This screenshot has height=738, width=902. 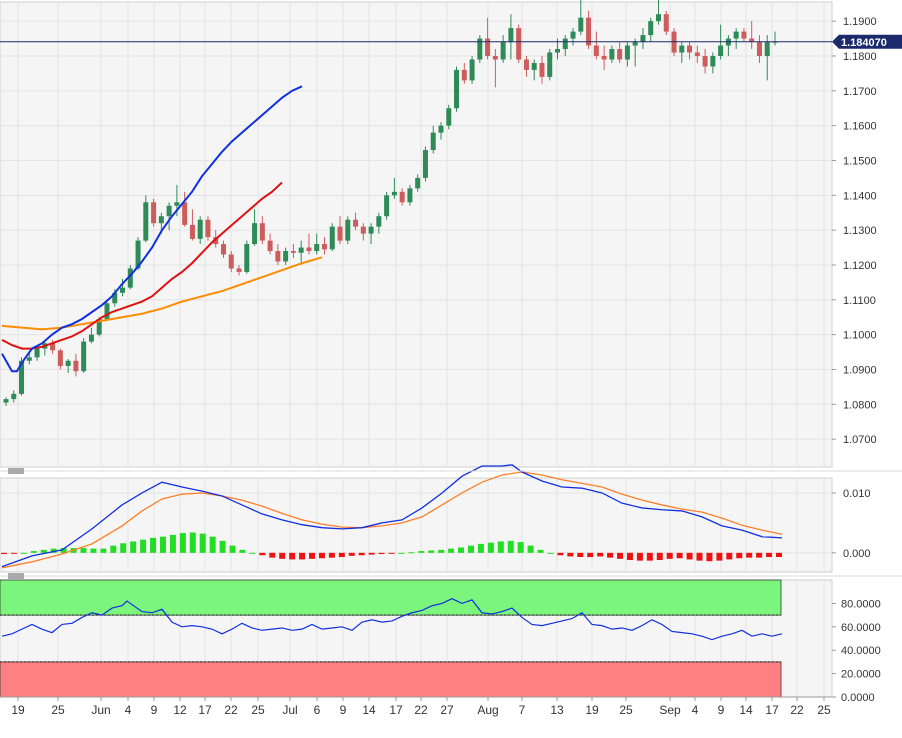 I want to click on rsi-line, so click(x=392, y=619).